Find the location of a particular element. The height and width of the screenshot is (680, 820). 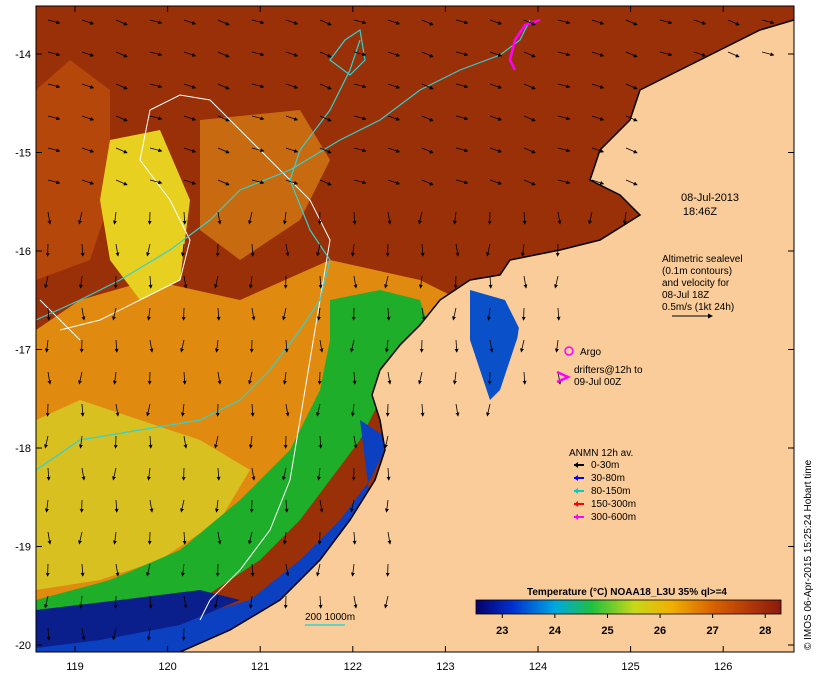

lon-tick-label: 122 is located at coordinates (353, 667).